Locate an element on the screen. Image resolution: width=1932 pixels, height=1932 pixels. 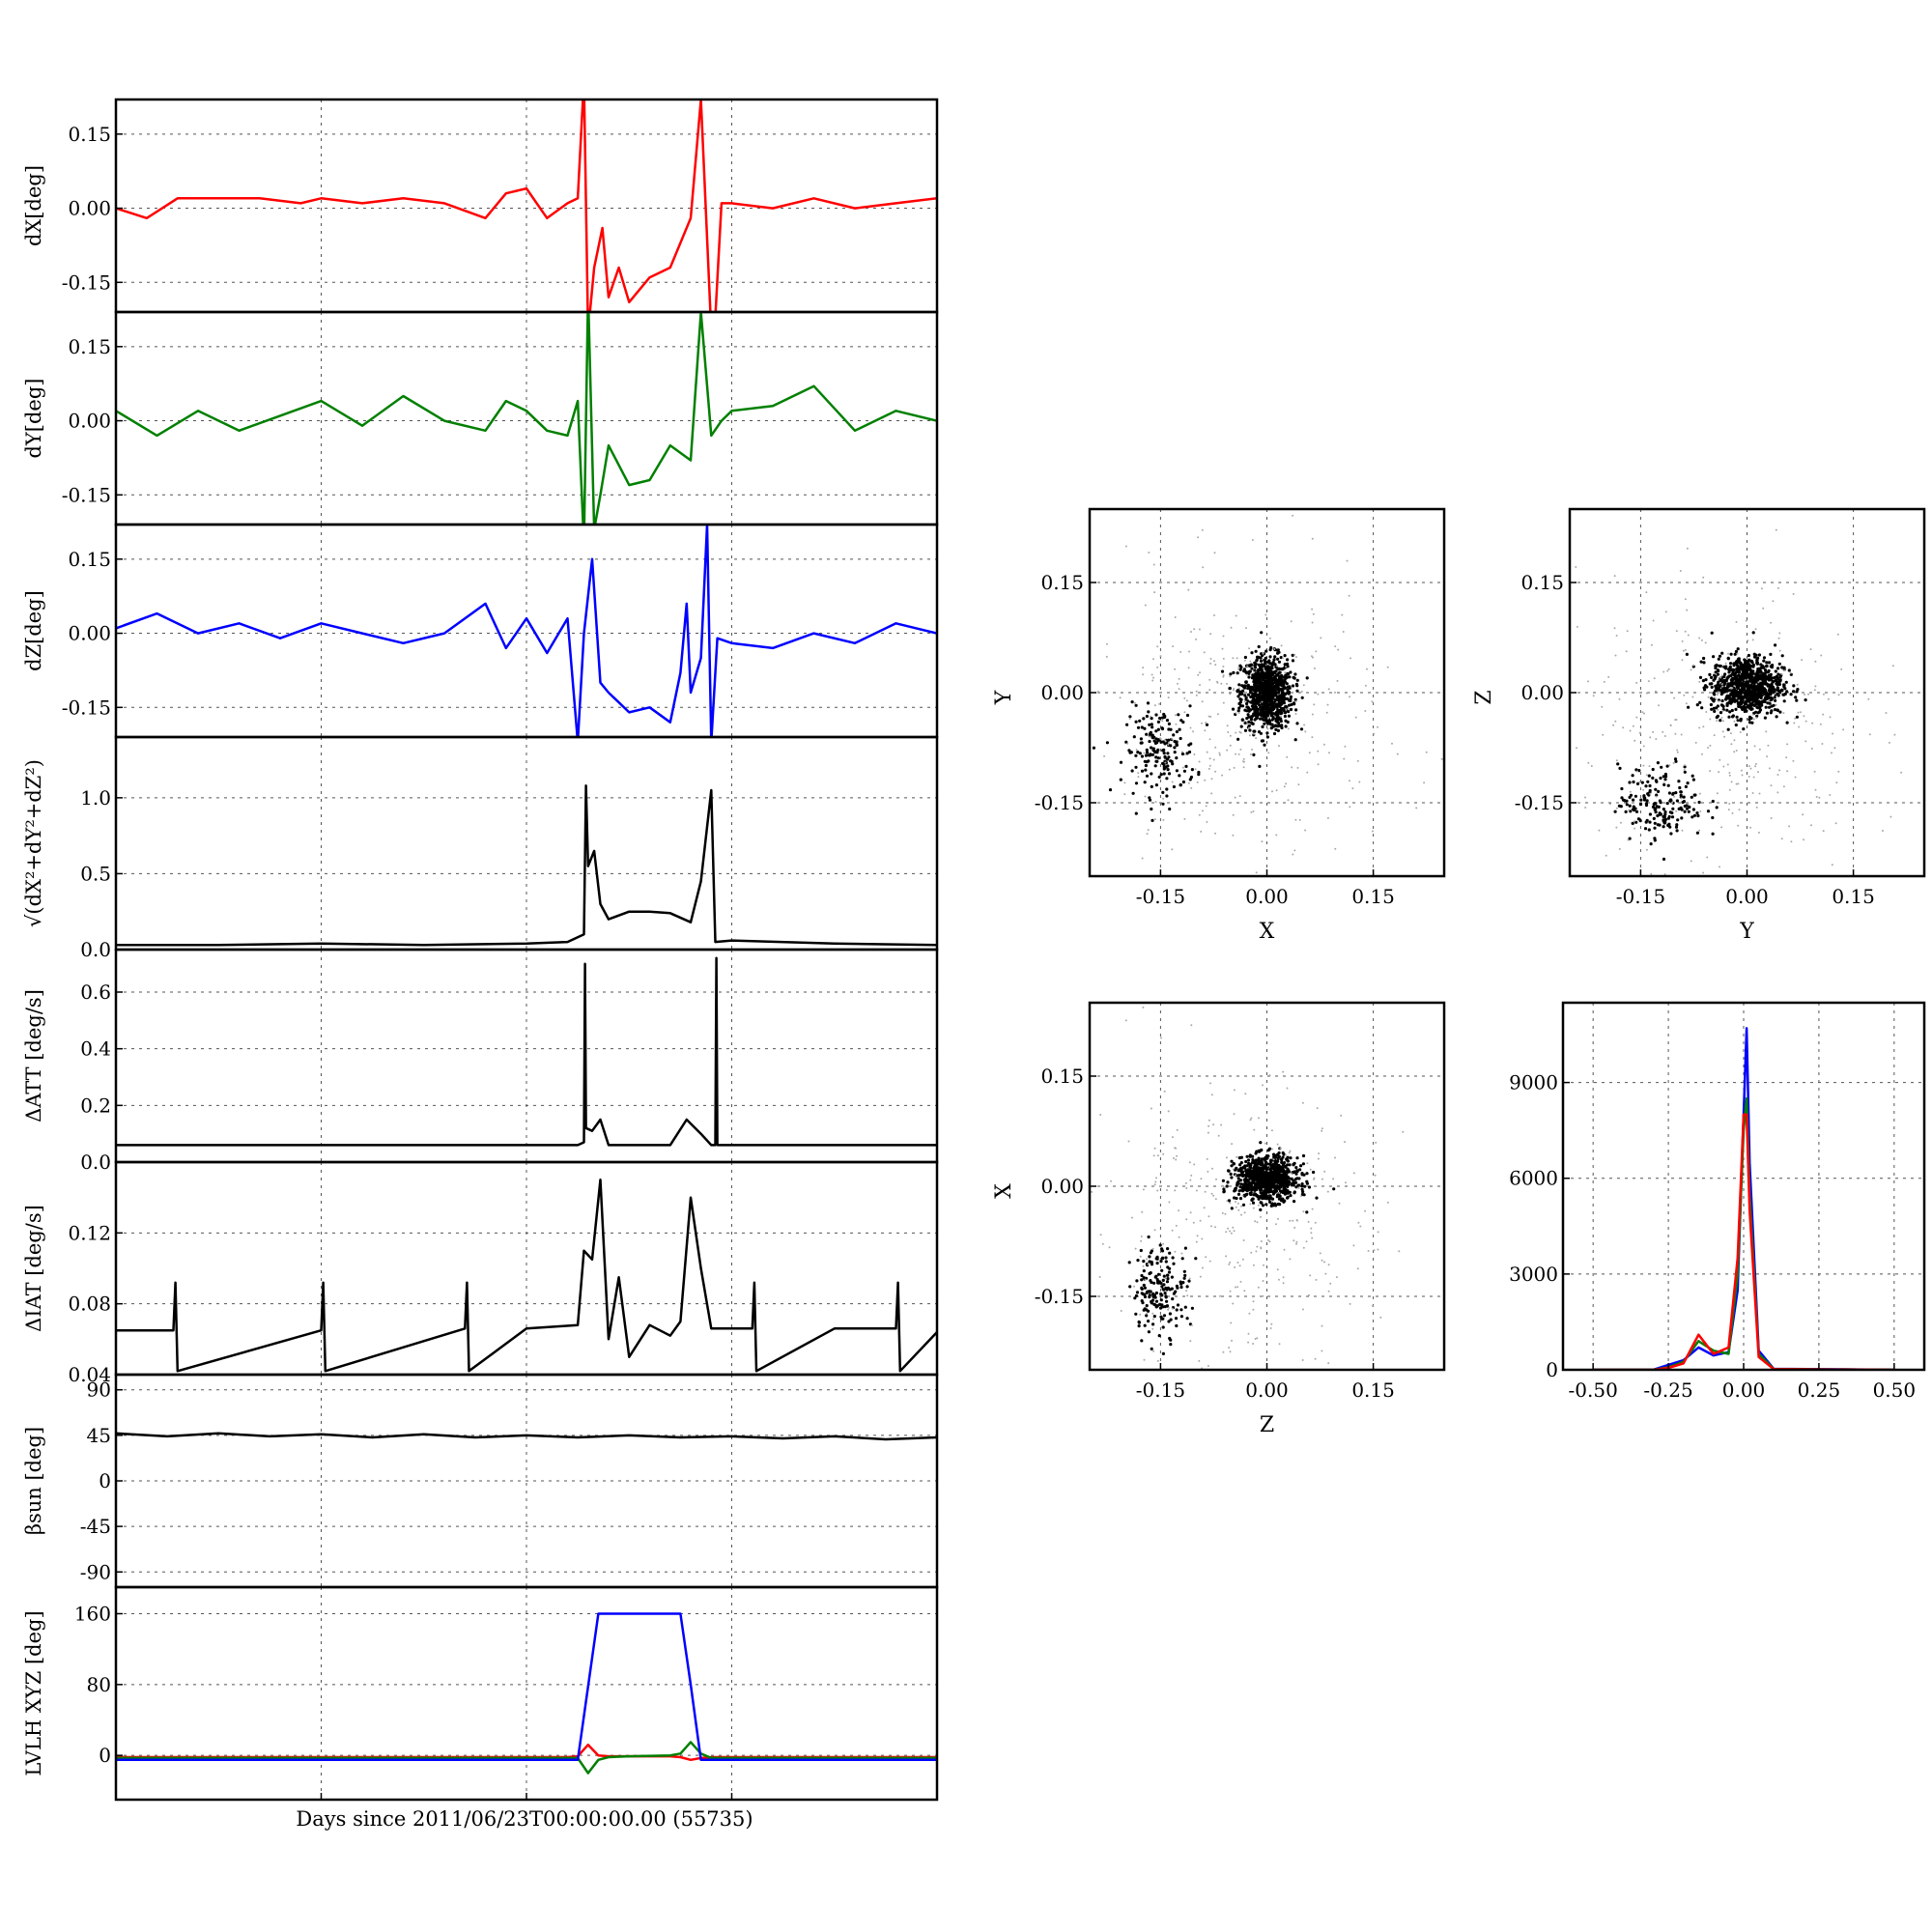
zx-ytick-label: -0.15 is located at coordinates (1059, 1296).